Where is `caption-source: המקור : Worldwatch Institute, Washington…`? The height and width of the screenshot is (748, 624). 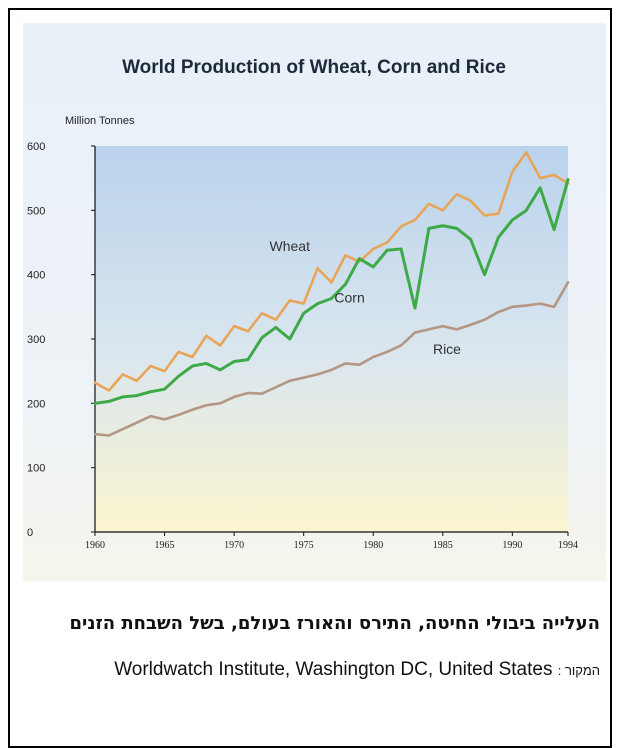
caption-source: המקור : Worldwatch Institute, Washington… is located at coordinates (330, 670).